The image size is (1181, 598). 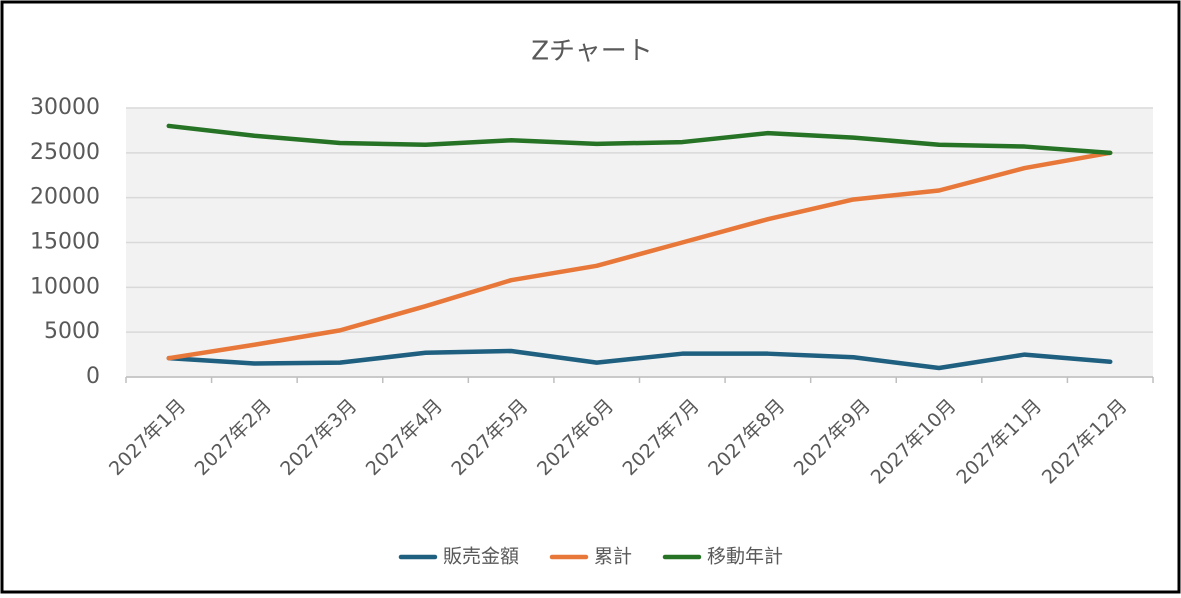 I want to click on y-tick-label: 0, so click(x=93, y=376).